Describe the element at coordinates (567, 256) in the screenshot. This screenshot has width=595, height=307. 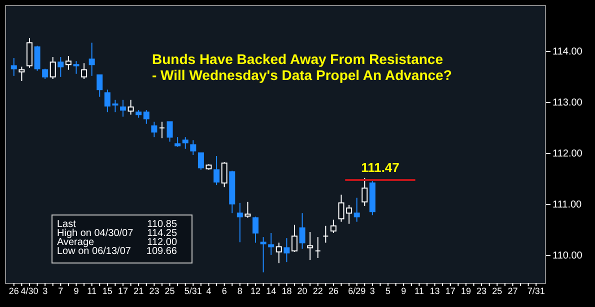
I see `y-tick-label: 110.00` at that location.